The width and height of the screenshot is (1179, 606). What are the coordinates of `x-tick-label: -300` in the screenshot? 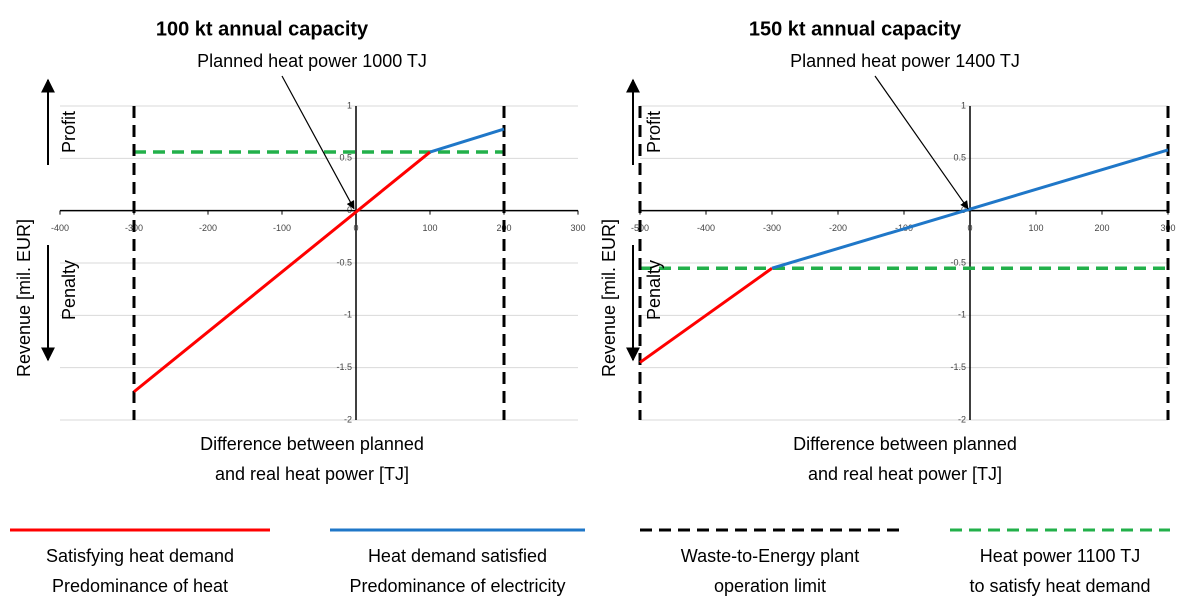 It's located at (772, 228).